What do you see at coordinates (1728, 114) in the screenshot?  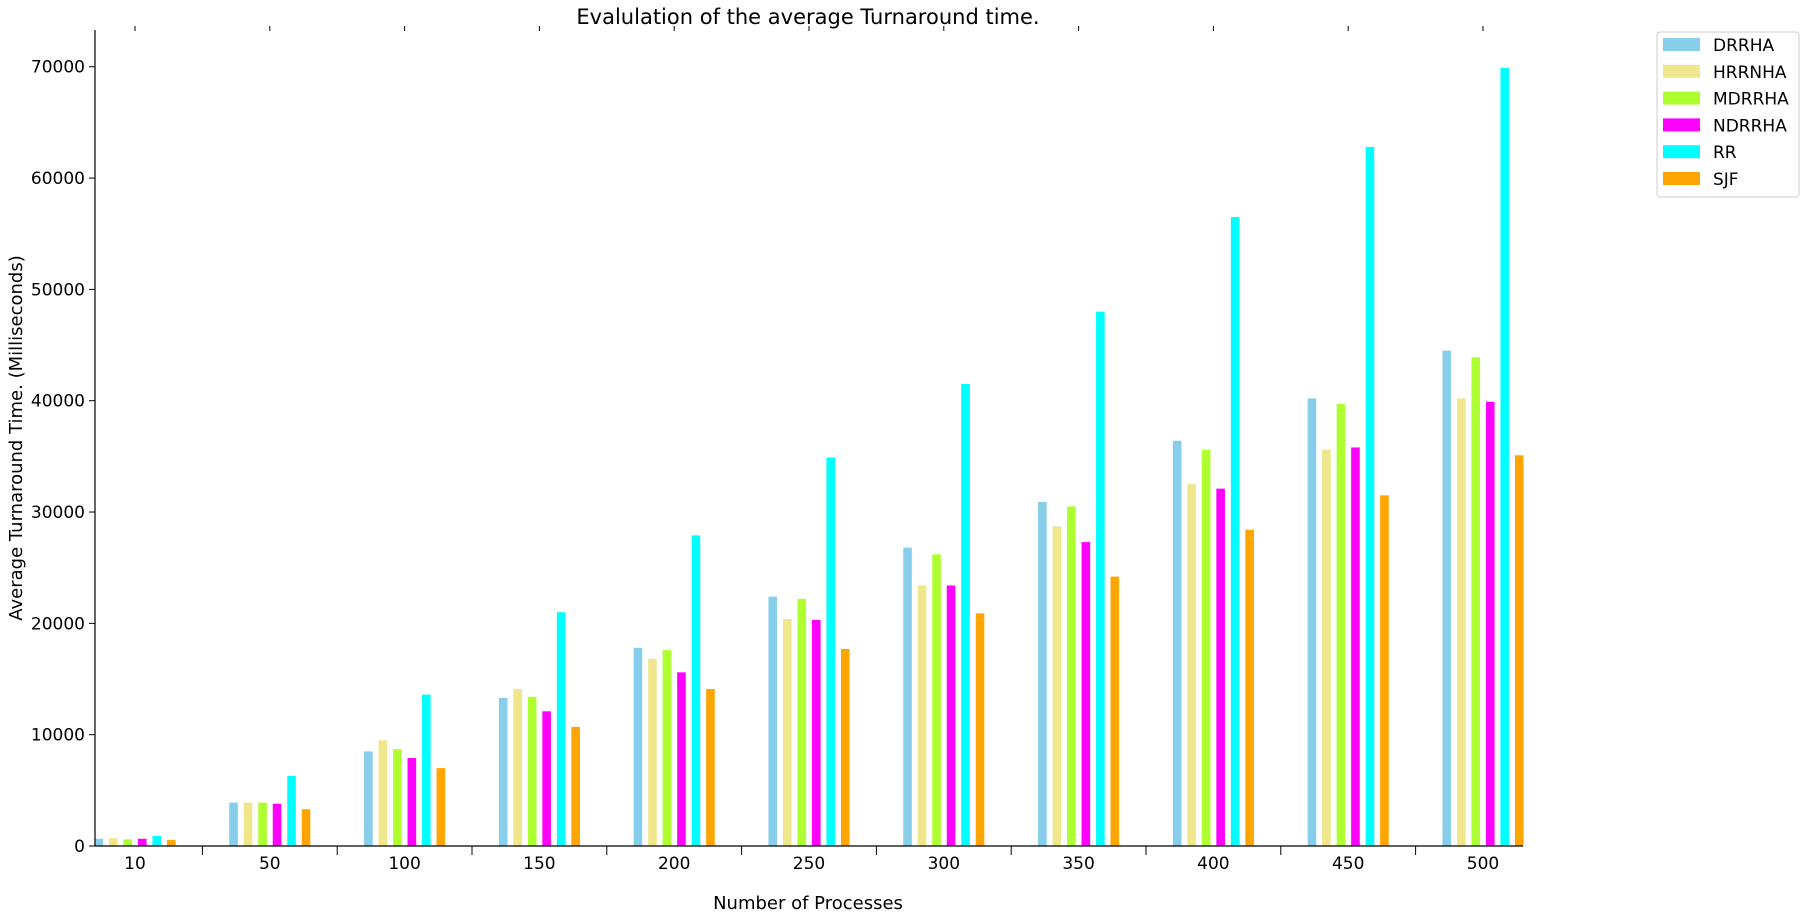 I see `legend: DRRHA HRRNHA MDRRHA NDRRHA RR SJF` at bounding box center [1728, 114].